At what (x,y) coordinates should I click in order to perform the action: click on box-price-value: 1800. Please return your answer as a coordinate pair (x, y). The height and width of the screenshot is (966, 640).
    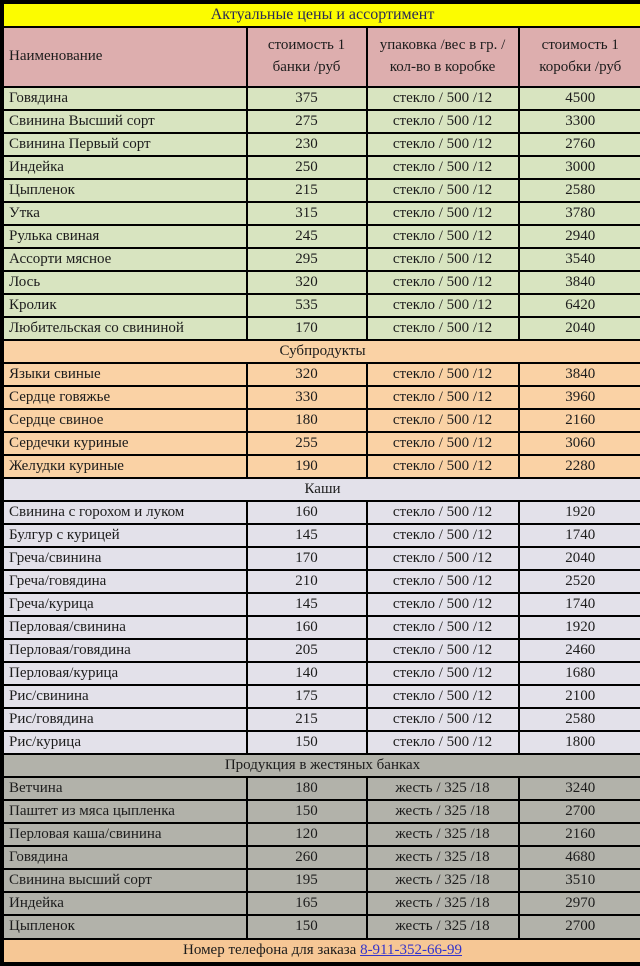
    Looking at the image, I should click on (578, 742).